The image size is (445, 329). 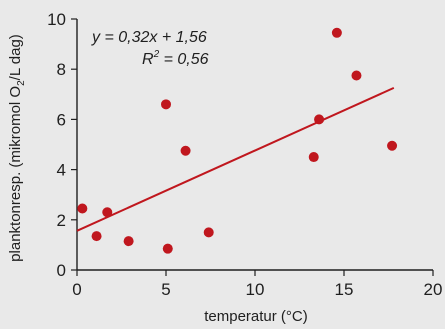 I want to click on y-tick-label: 6, so click(x=61, y=119).